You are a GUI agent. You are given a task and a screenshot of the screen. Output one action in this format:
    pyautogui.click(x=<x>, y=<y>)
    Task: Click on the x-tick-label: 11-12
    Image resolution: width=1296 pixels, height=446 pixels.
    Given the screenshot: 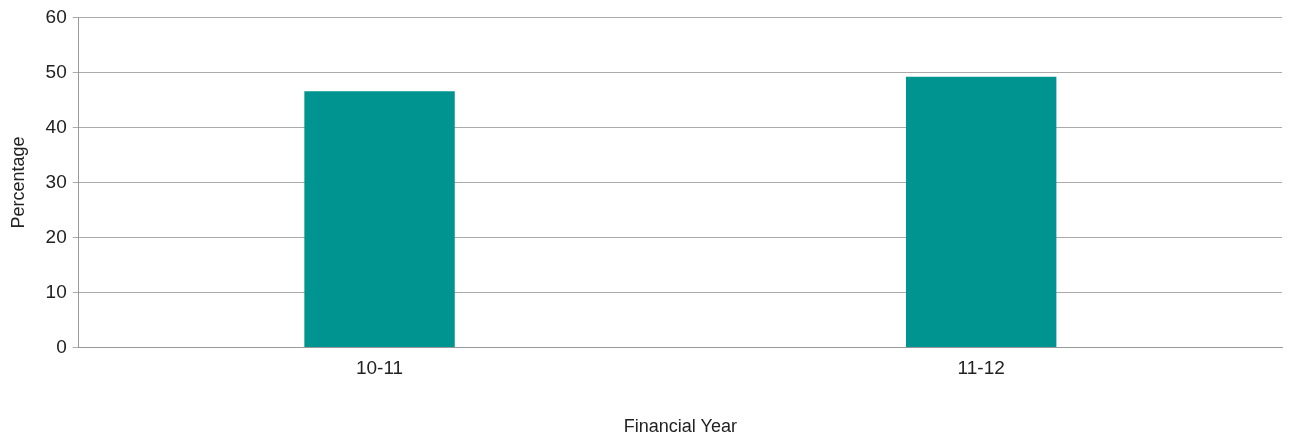 What is the action you would take?
    pyautogui.click(x=981, y=368)
    